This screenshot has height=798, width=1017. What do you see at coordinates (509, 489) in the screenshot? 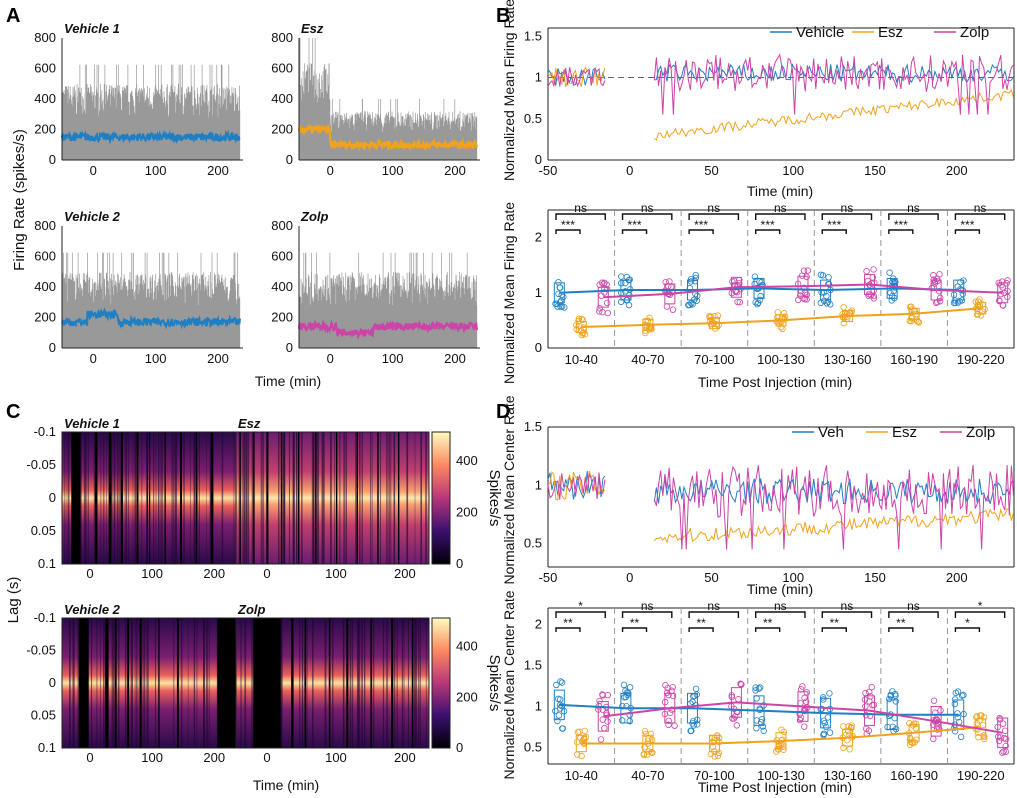
I see `panel-d-top-ylabel: Normalized Mean Center Rate` at bounding box center [509, 489].